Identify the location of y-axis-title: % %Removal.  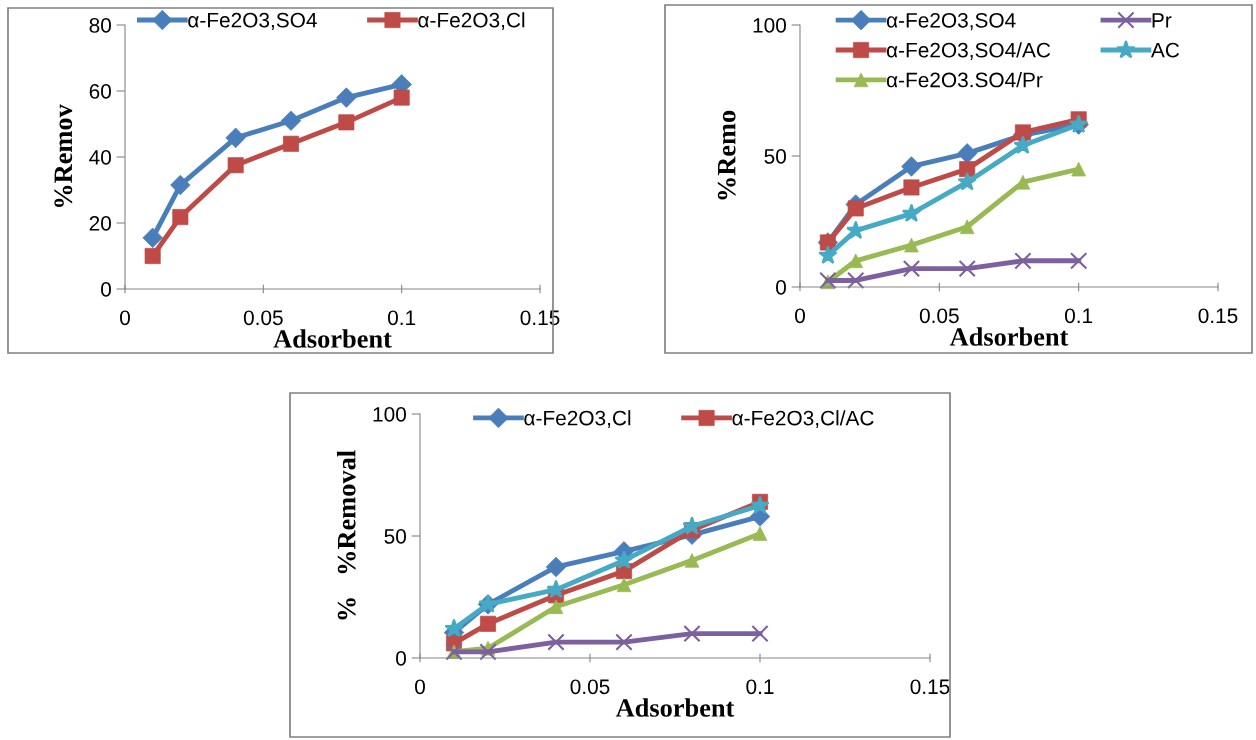
(346, 535).